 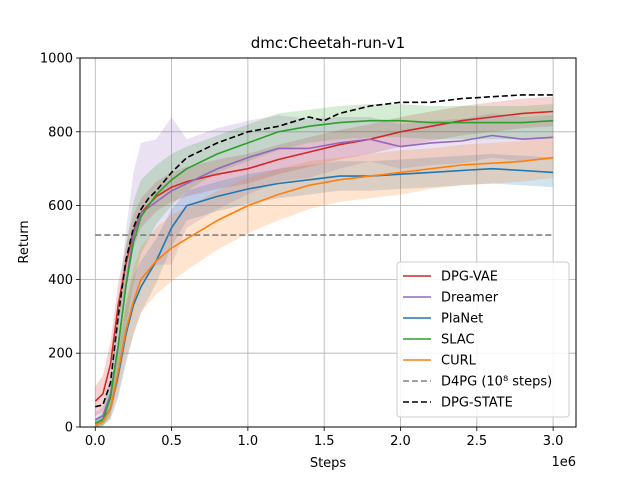 What do you see at coordinates (60, 206) in the screenshot?
I see `y-tick-label: 600` at bounding box center [60, 206].